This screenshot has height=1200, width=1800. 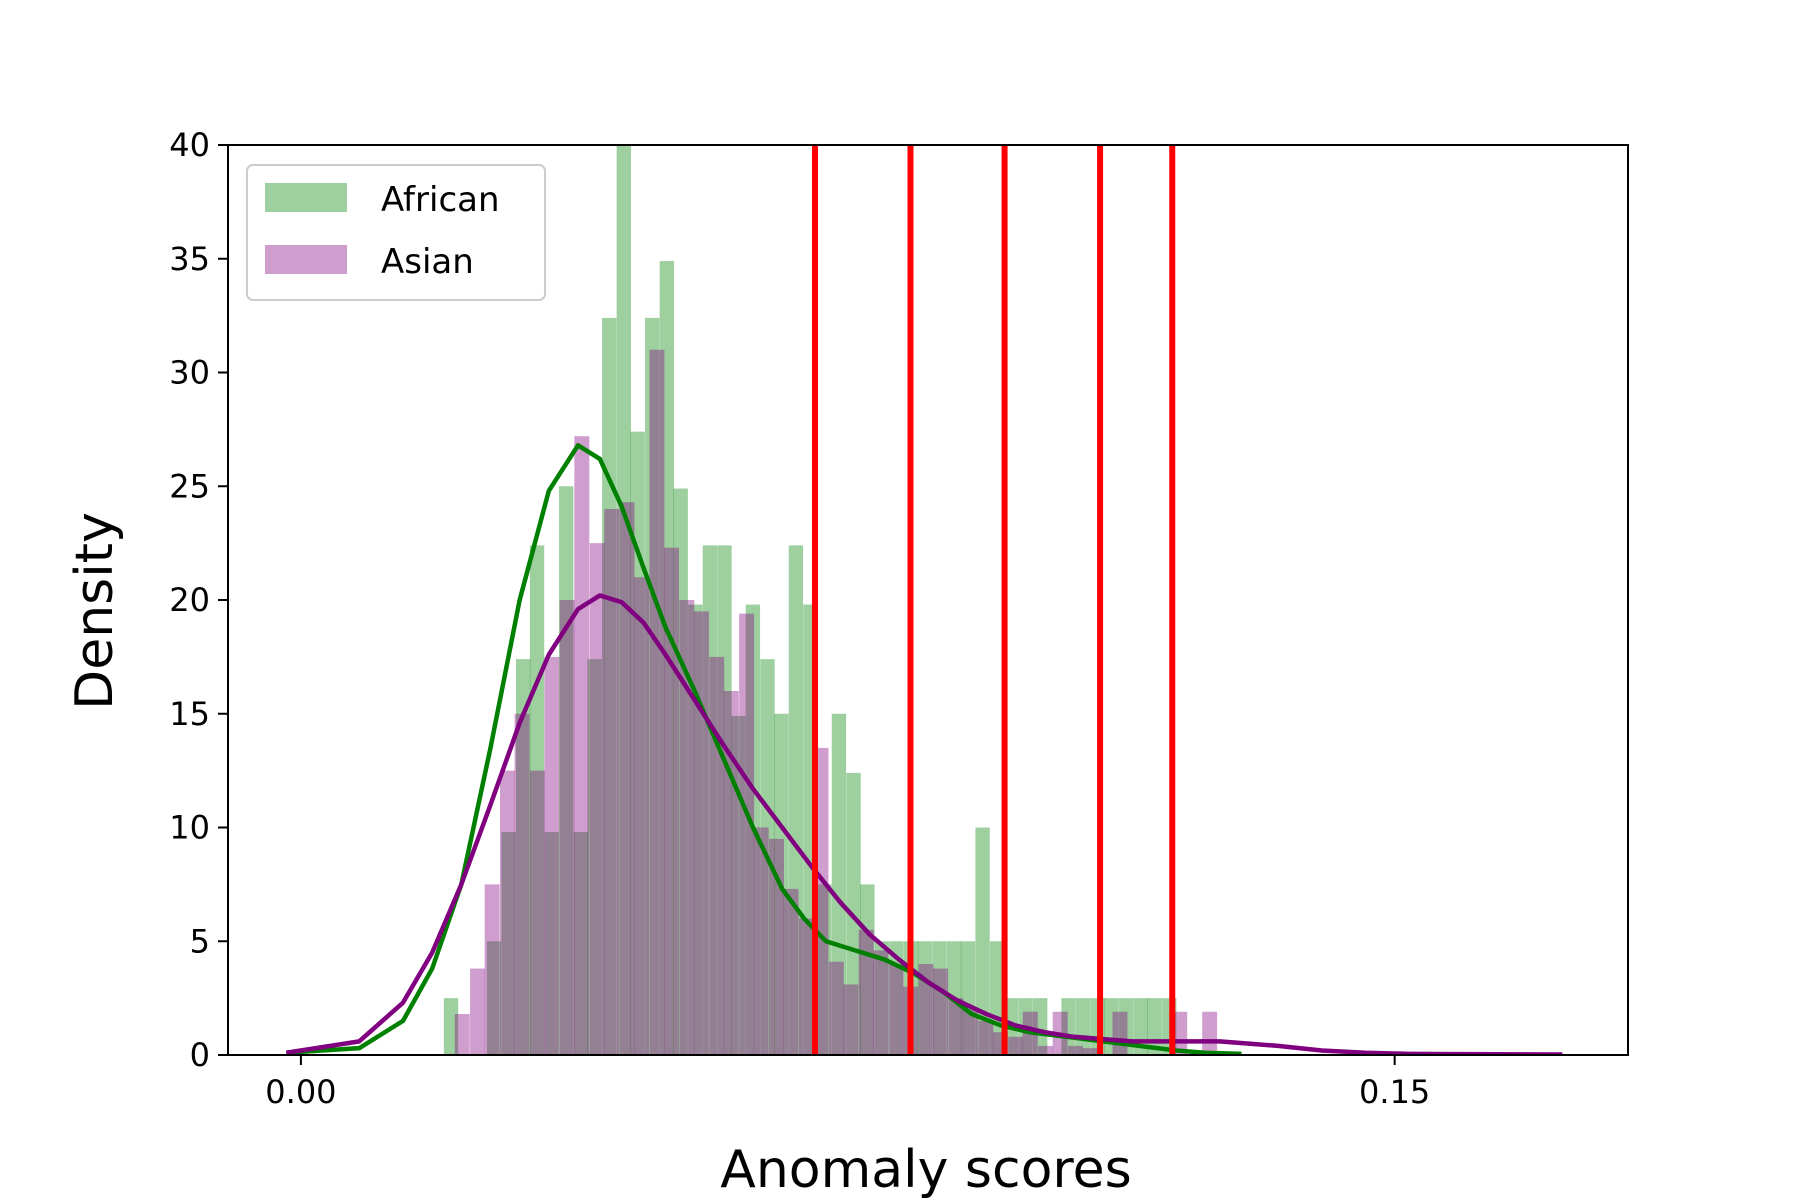 I want to click on legend: African Asian, so click(x=396, y=232).